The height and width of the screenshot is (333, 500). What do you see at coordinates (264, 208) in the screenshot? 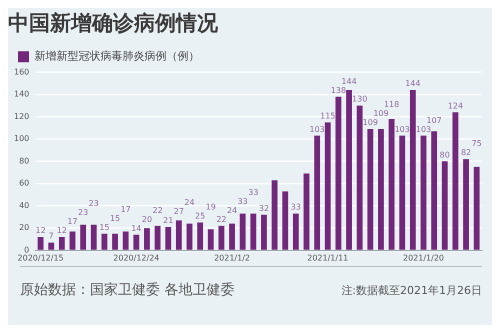
I see `data-label: 32` at bounding box center [264, 208].